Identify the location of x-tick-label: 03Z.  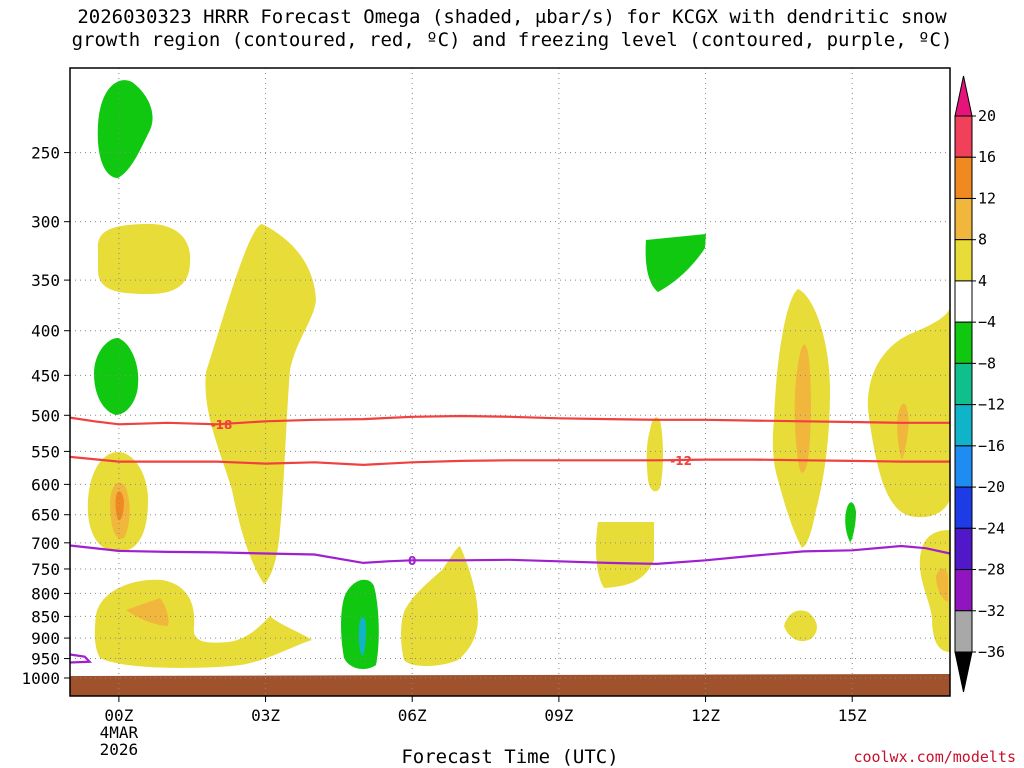
(265, 715).